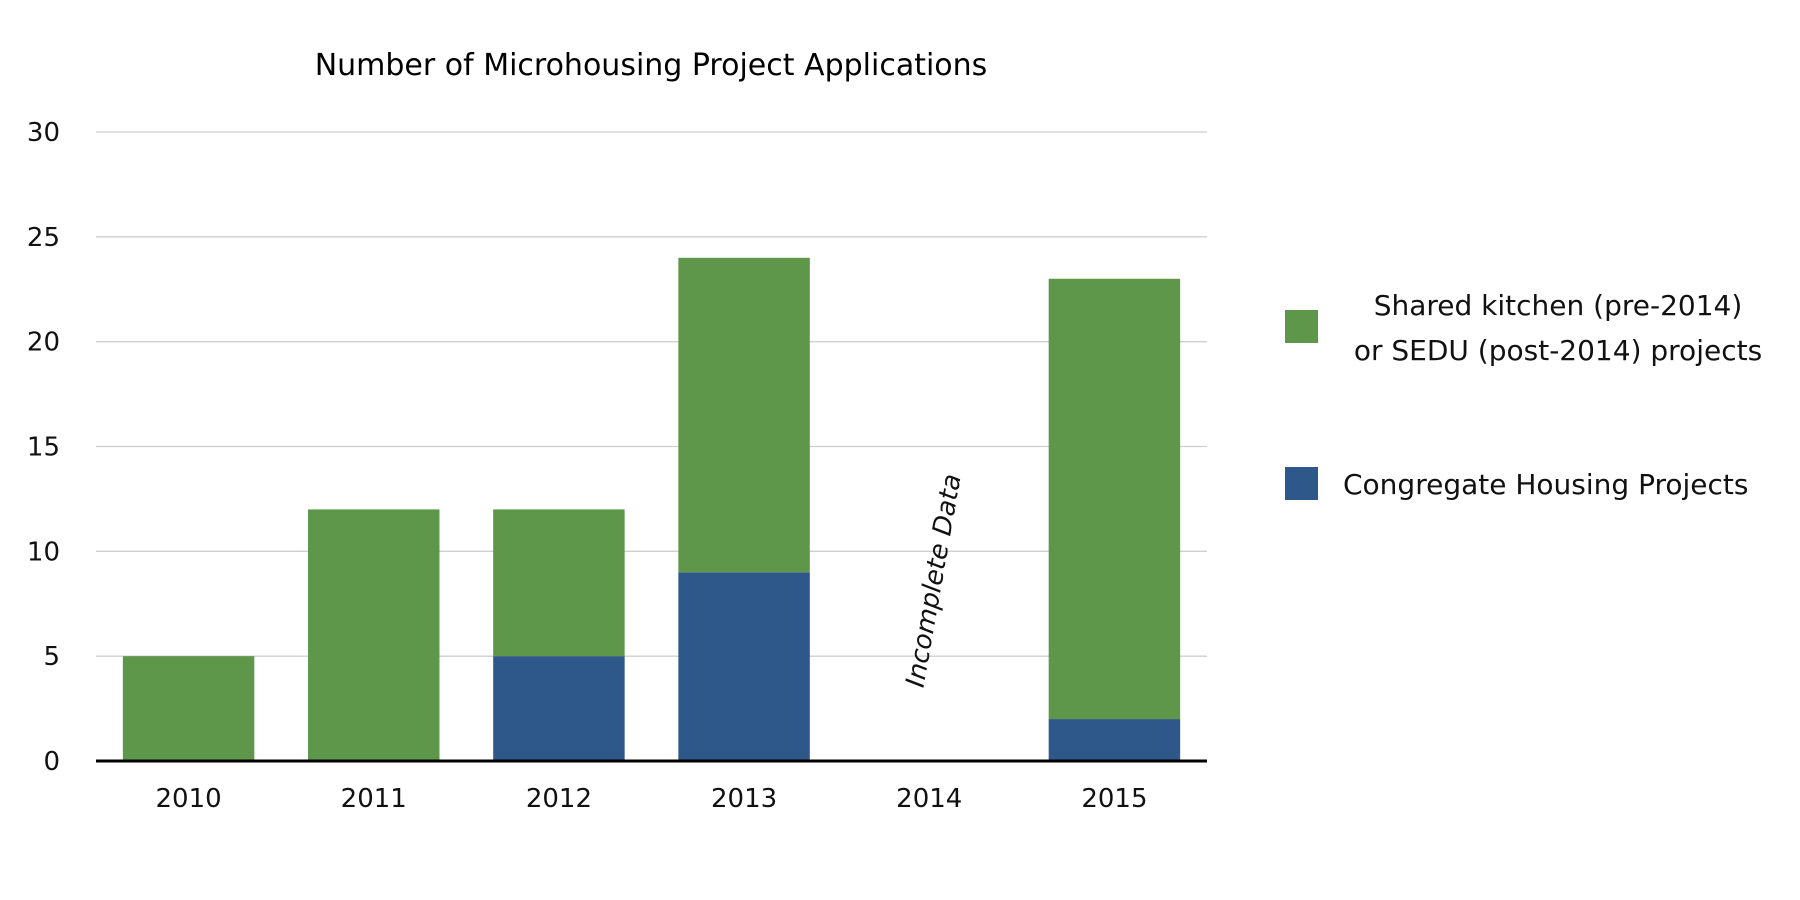 Image resolution: width=1800 pixels, height=900 pixels. Describe the element at coordinates (559, 583) in the screenshot. I see `bar-shared-kitchen-2012` at that location.